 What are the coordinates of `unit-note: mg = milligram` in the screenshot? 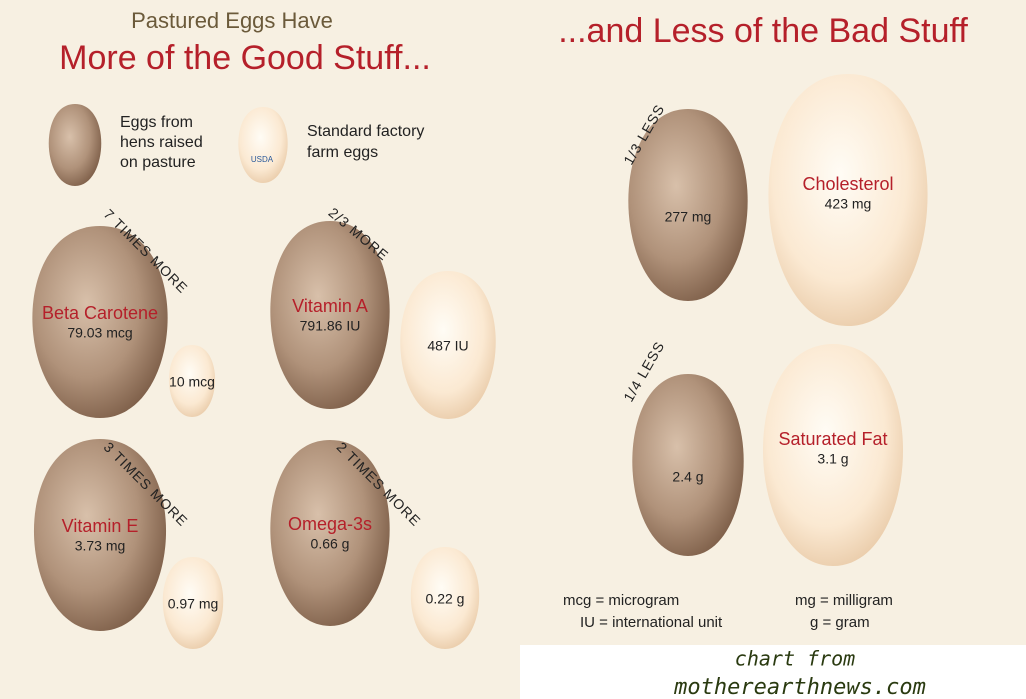 It's located at (844, 600).